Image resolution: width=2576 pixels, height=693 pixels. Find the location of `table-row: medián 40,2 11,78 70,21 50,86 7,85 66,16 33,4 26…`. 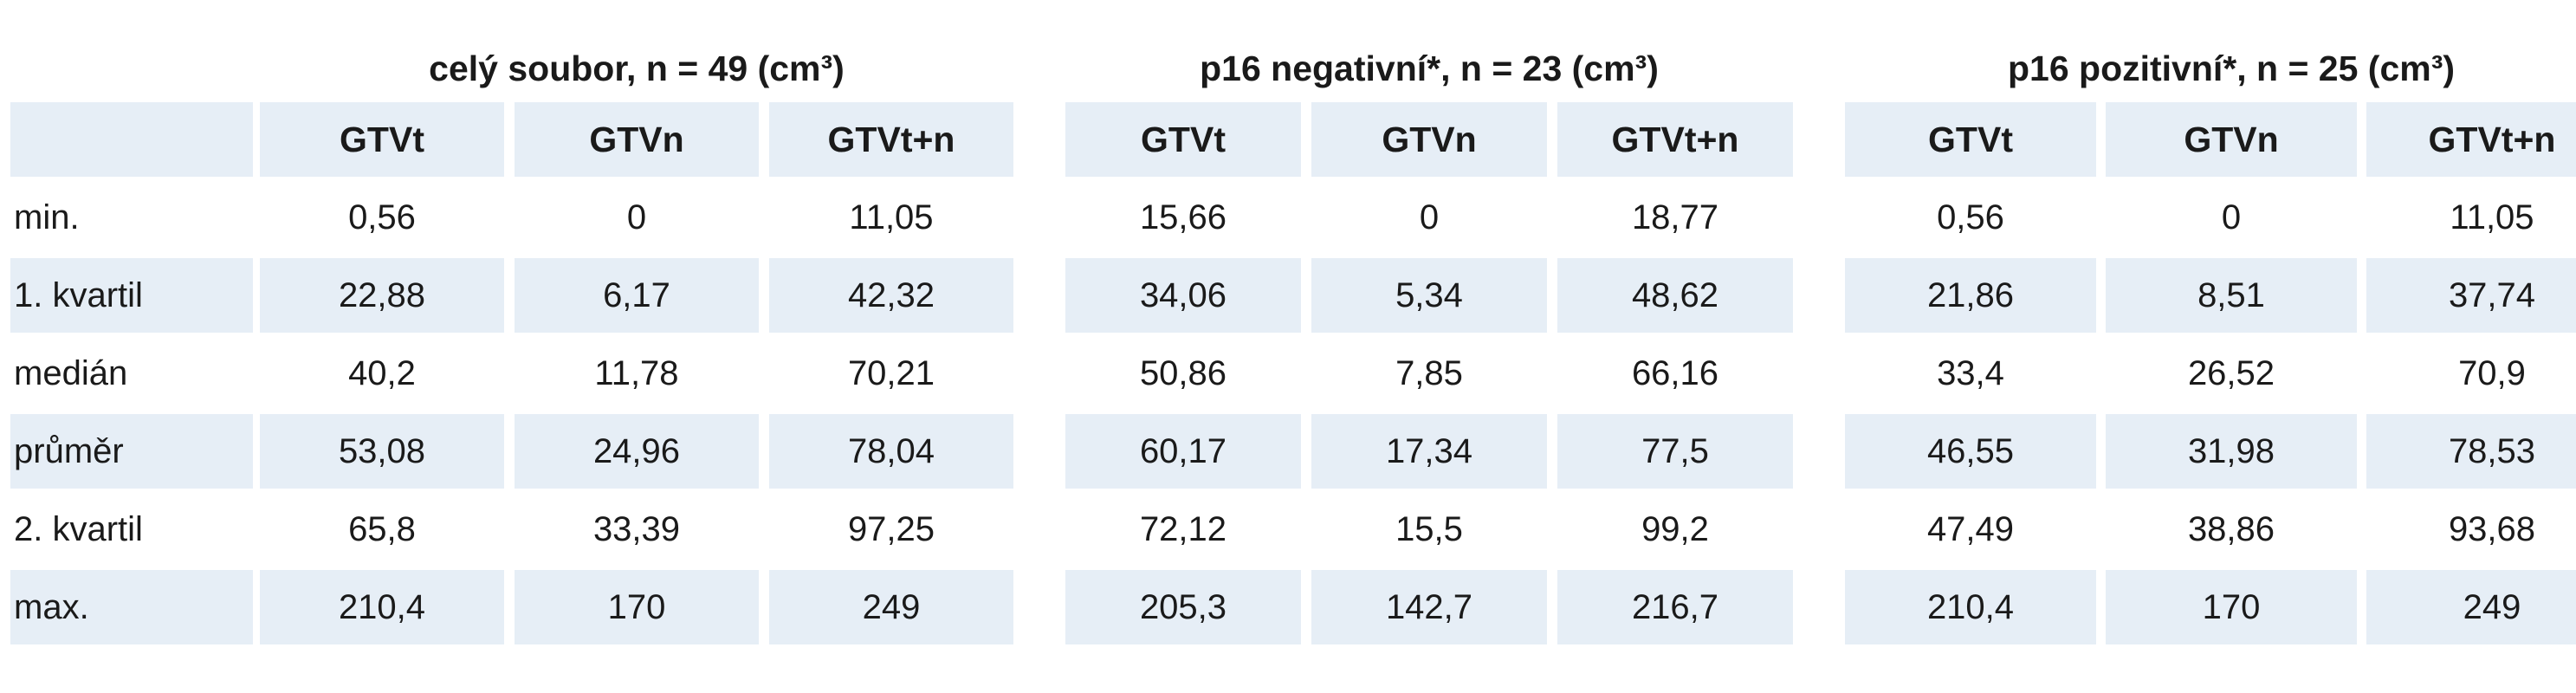

table-row: medián 40,2 11,78 70,21 50,86 7,85 66,16 33,4 26… is located at coordinates (1288, 373).